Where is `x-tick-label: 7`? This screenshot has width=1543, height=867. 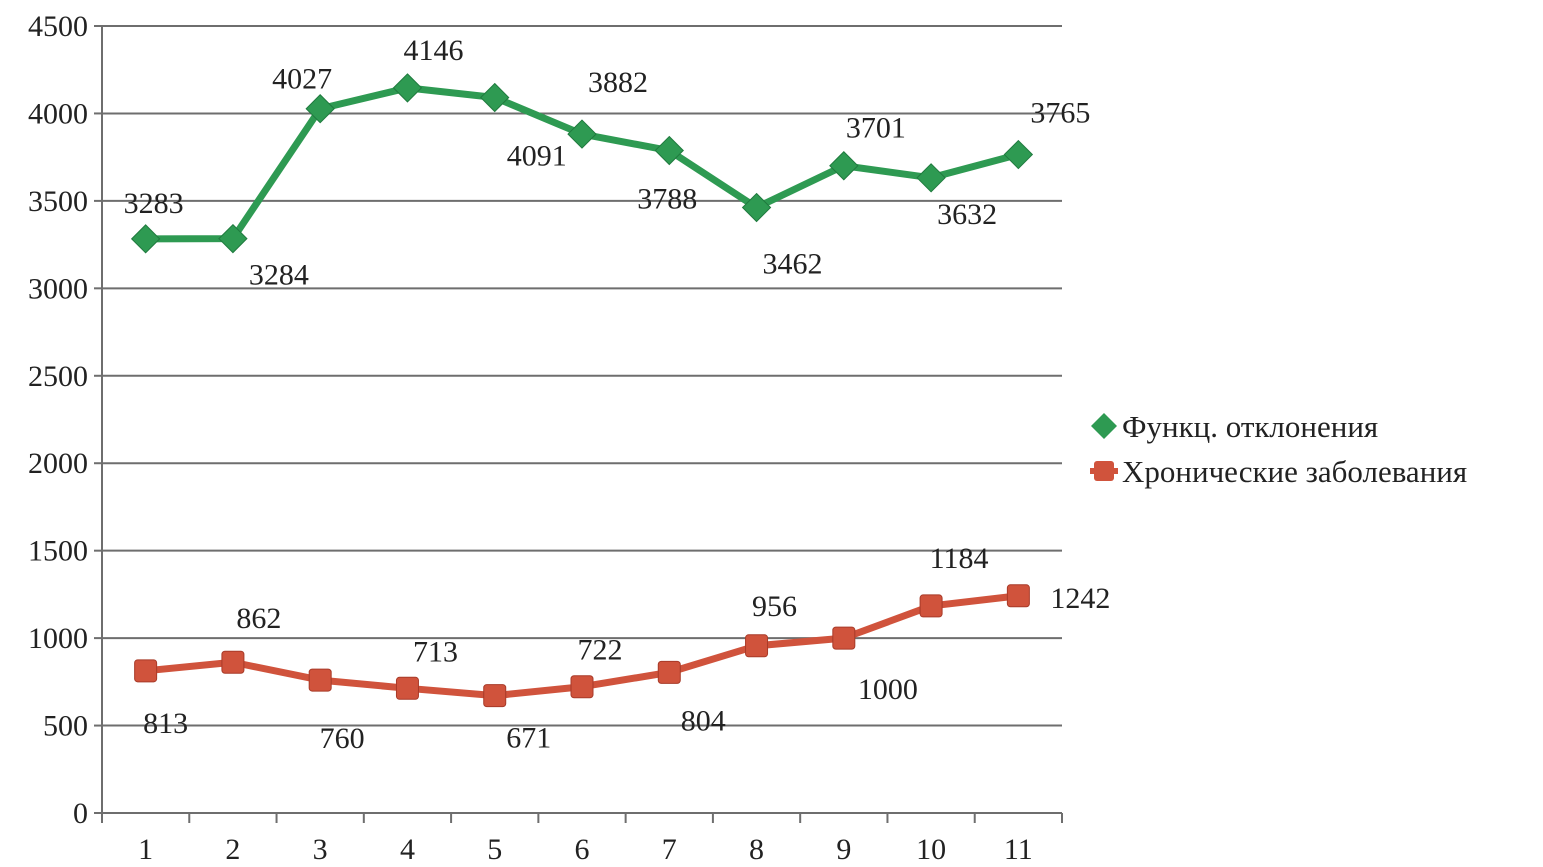
x-tick-label: 7 is located at coordinates (669, 849).